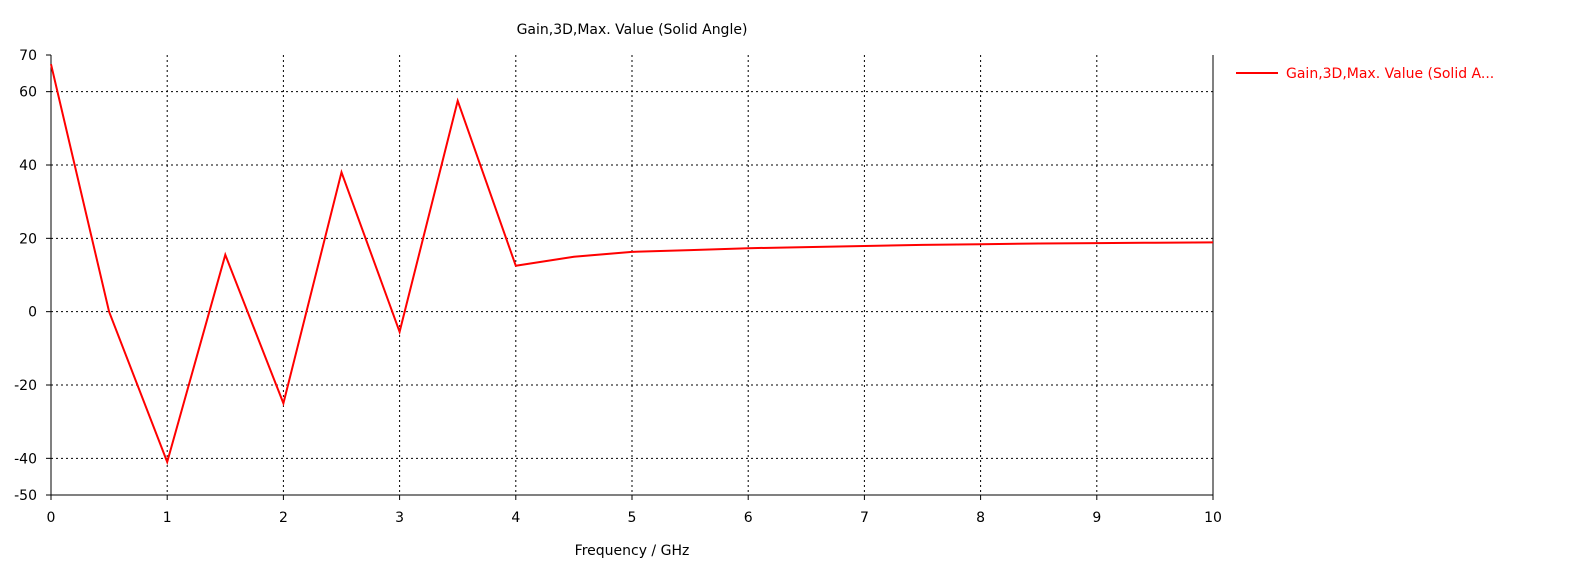 Image resolution: width=1575 pixels, height=565 pixels. What do you see at coordinates (167, 518) in the screenshot?
I see `x-tick-label: 1` at bounding box center [167, 518].